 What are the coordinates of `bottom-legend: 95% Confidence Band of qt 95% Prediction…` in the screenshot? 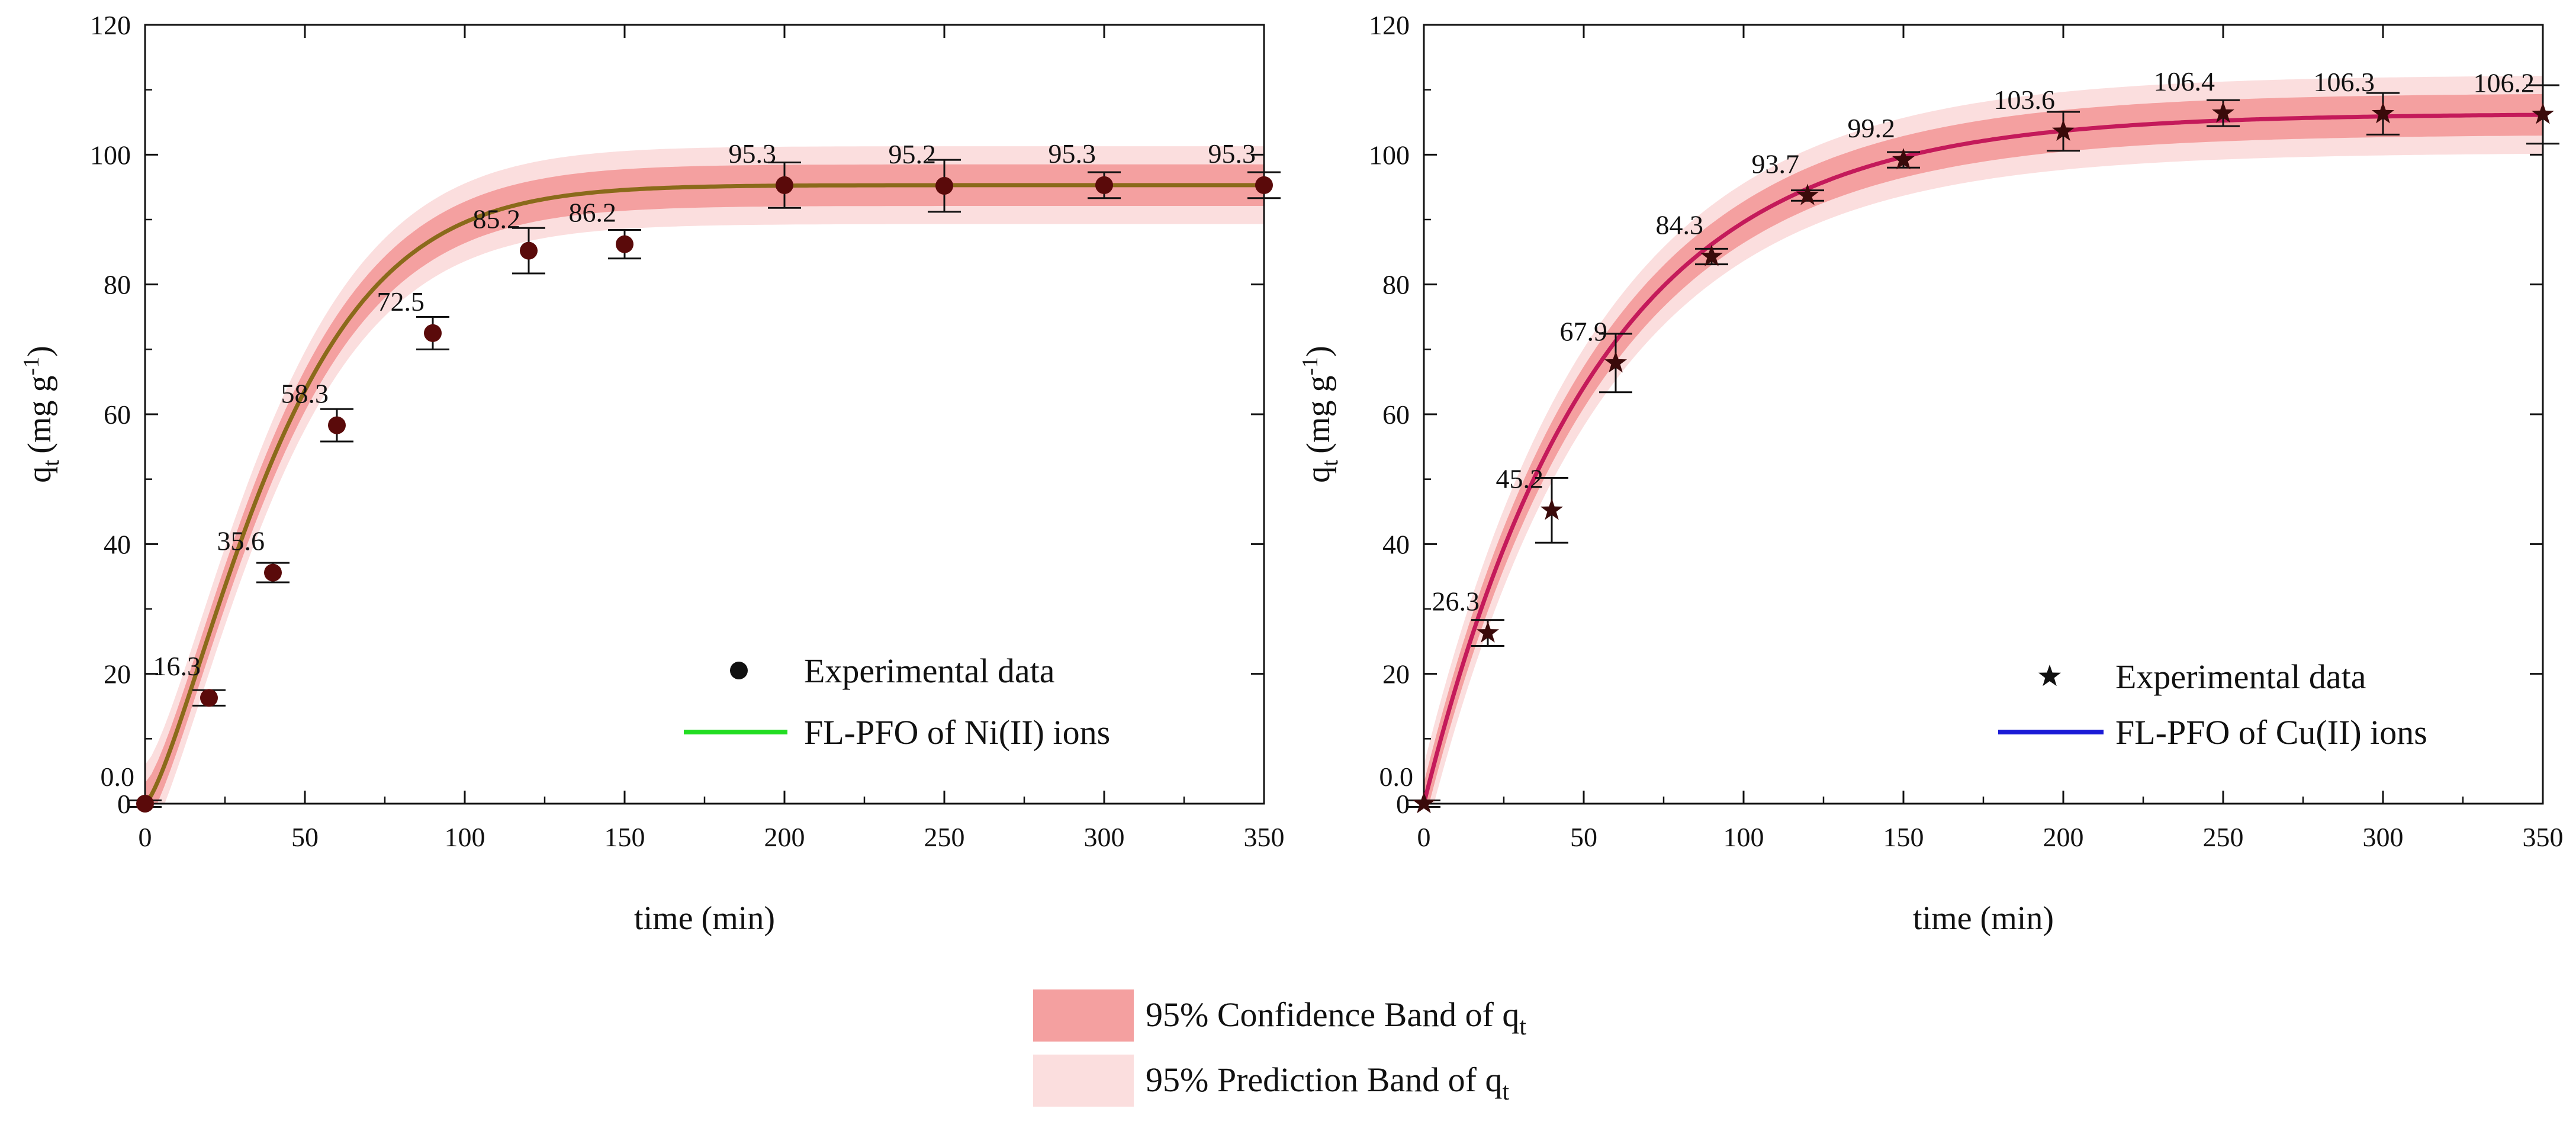 It's located at (1280, 1048).